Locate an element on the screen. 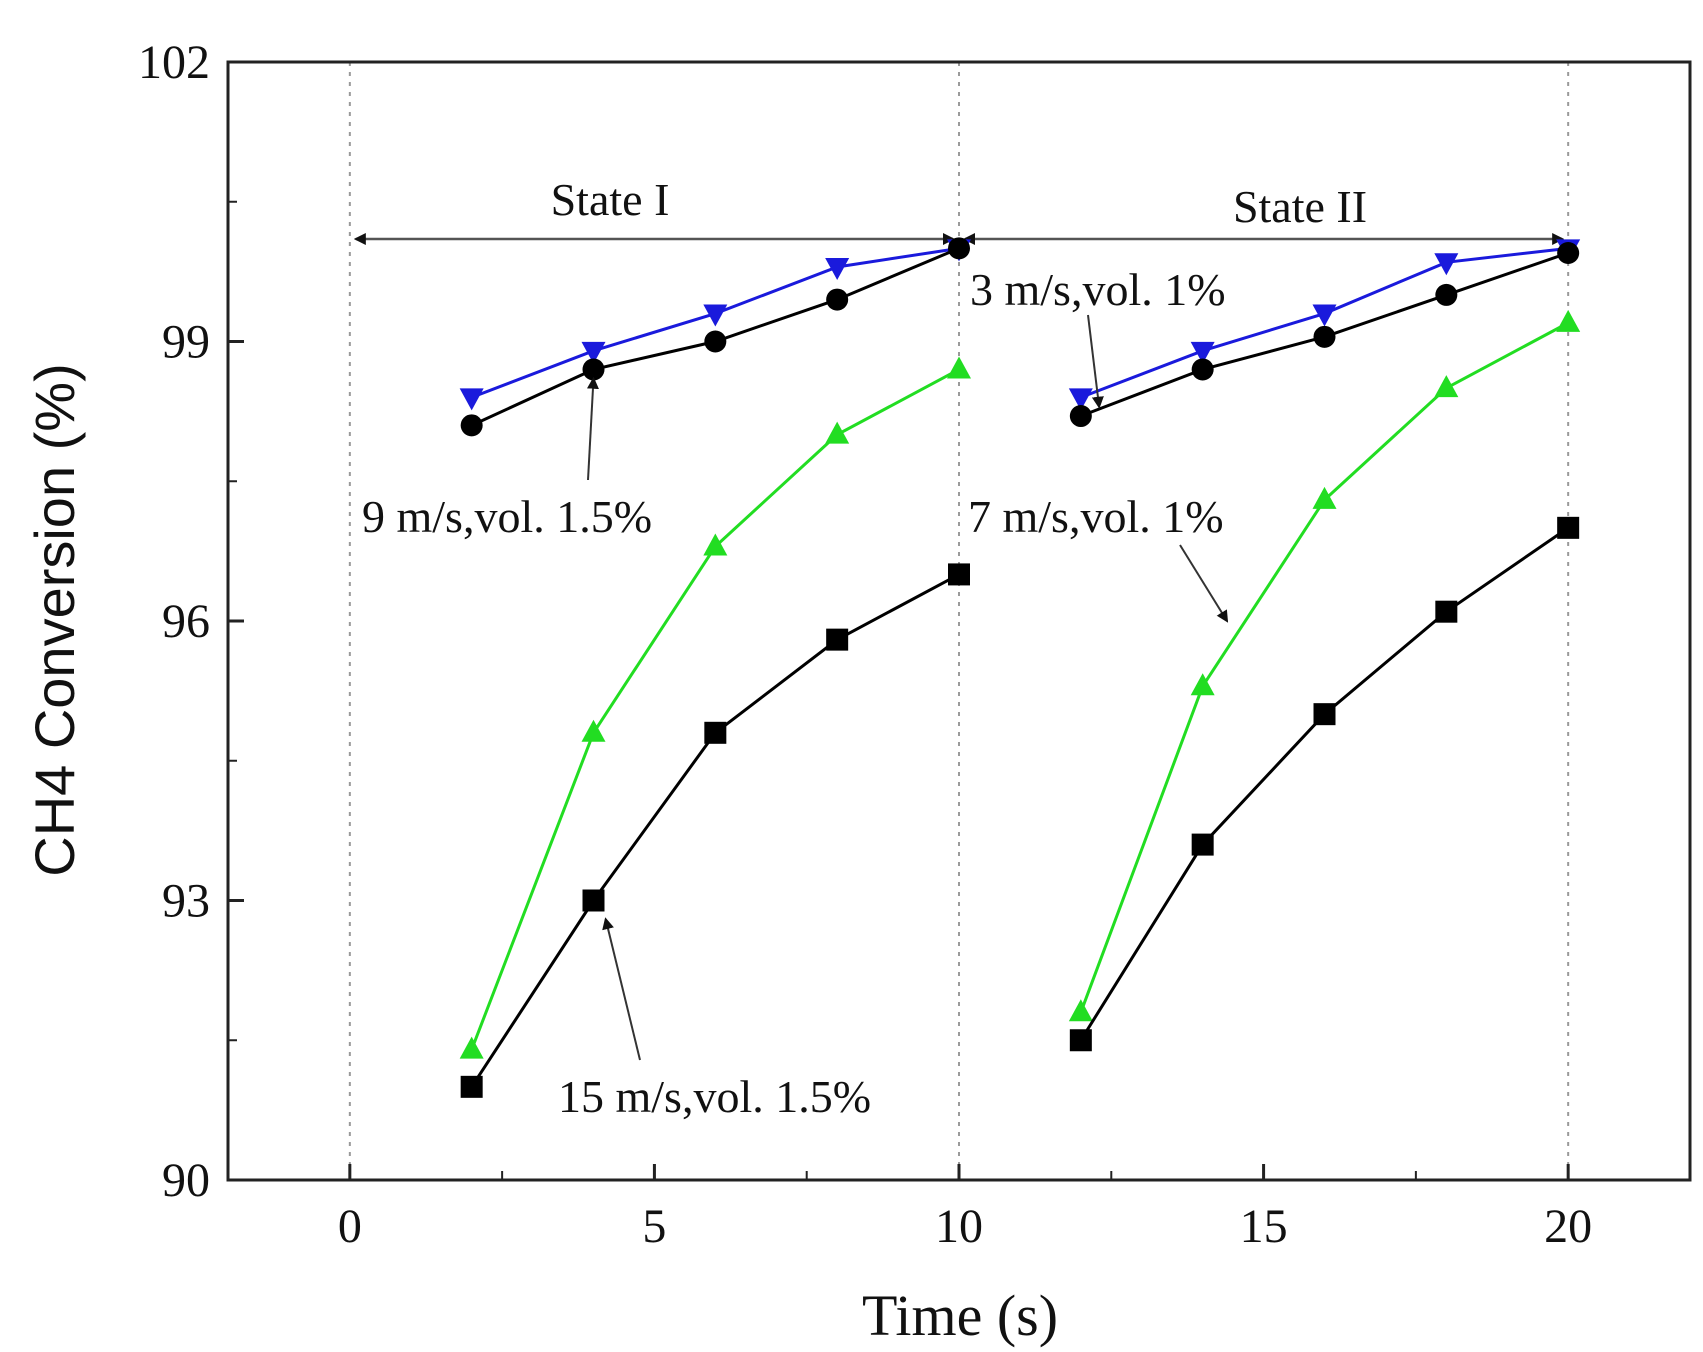  x-tick-label: 0 is located at coordinates (350, 1226).